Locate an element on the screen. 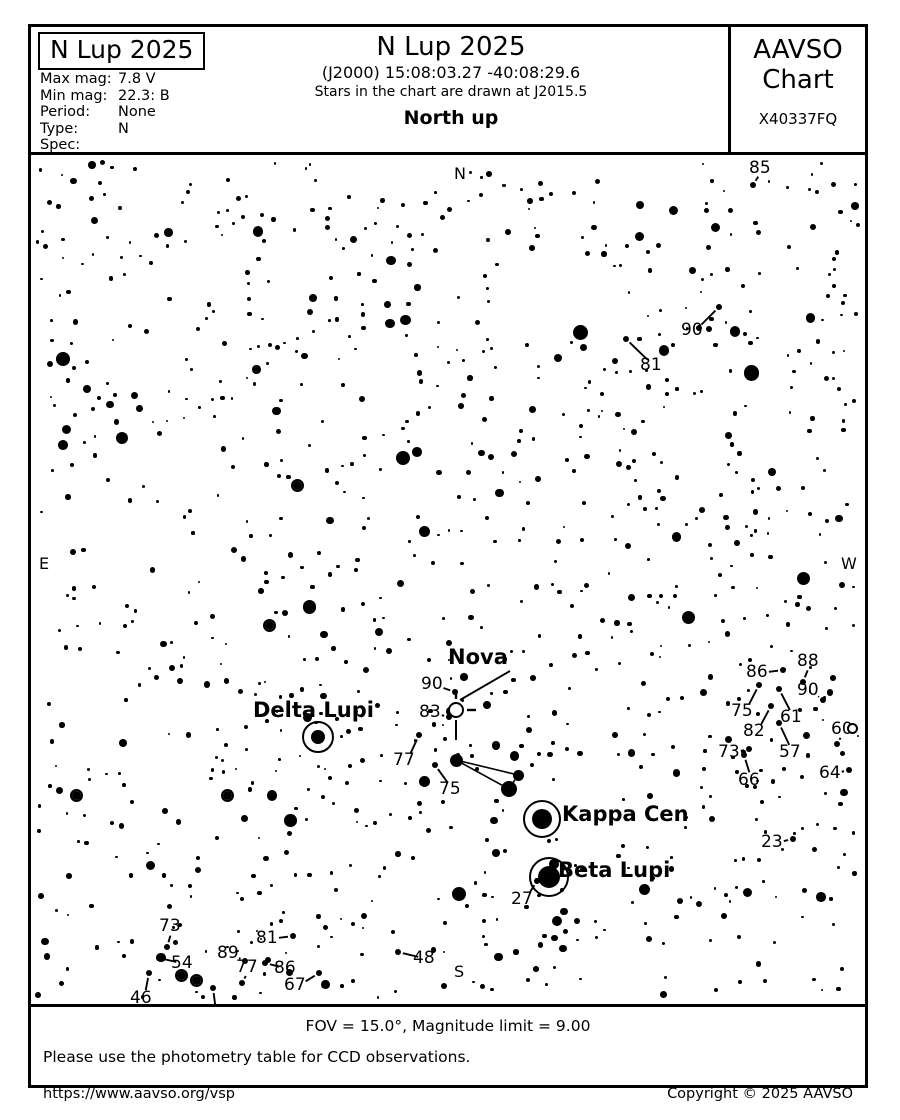  comparison-star-label: 75 is located at coordinates (450, 789).